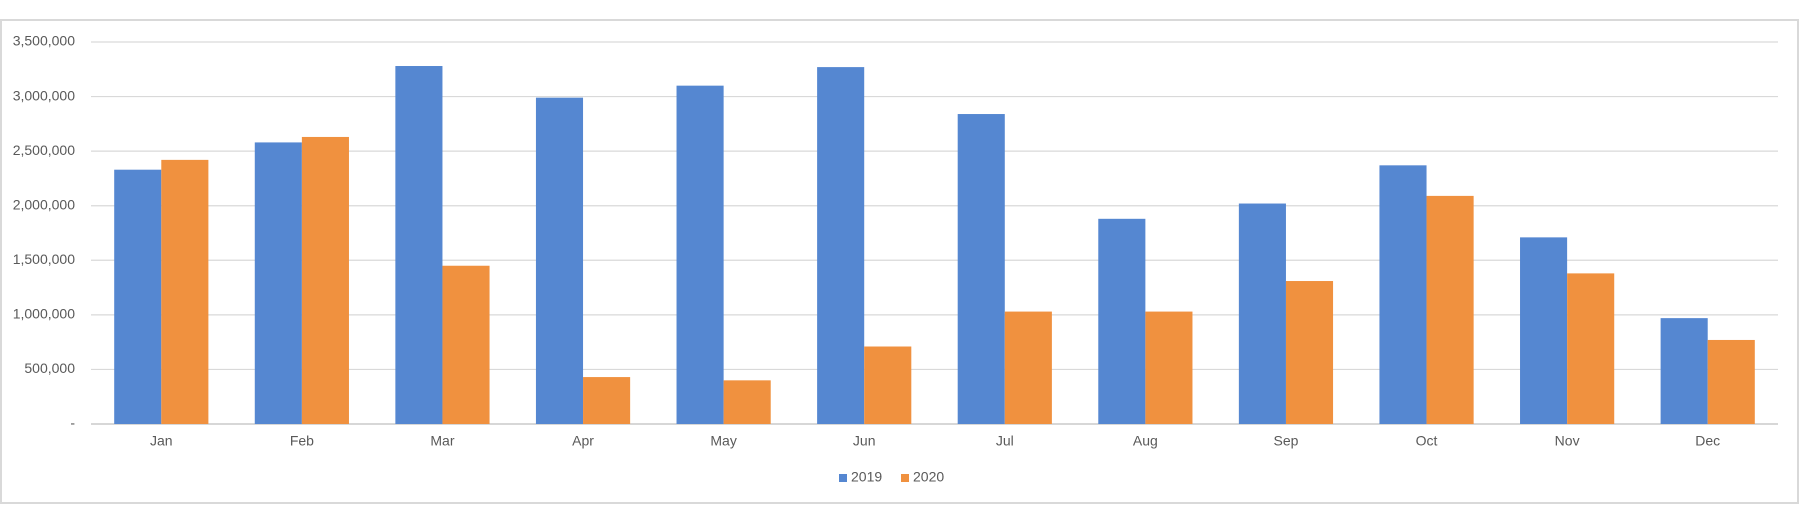 The image size is (1800, 526). What do you see at coordinates (302, 441) in the screenshot?
I see `x-tick-label: Feb` at bounding box center [302, 441].